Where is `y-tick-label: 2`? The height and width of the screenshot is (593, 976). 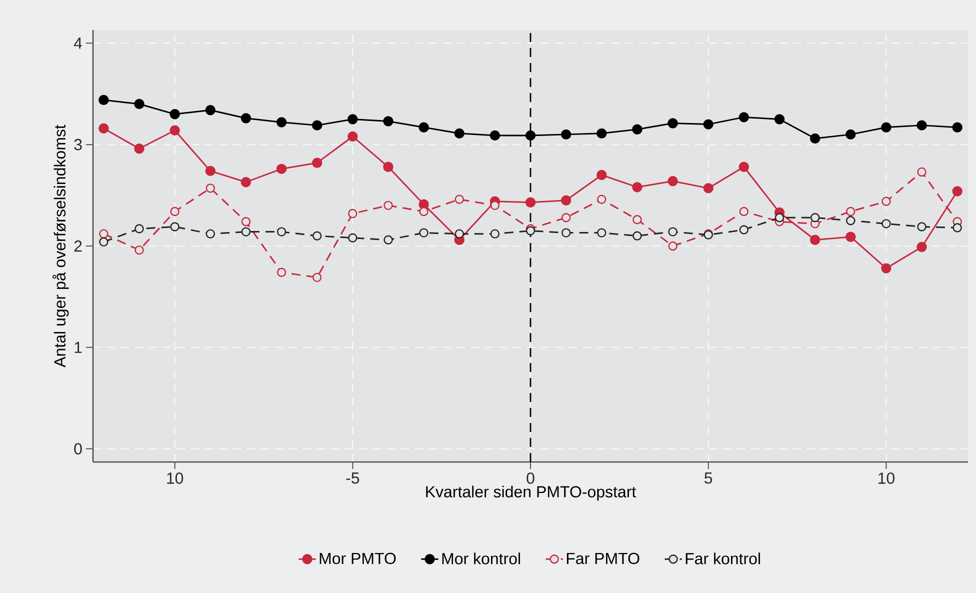
y-tick-label: 2 is located at coordinates (78, 246).